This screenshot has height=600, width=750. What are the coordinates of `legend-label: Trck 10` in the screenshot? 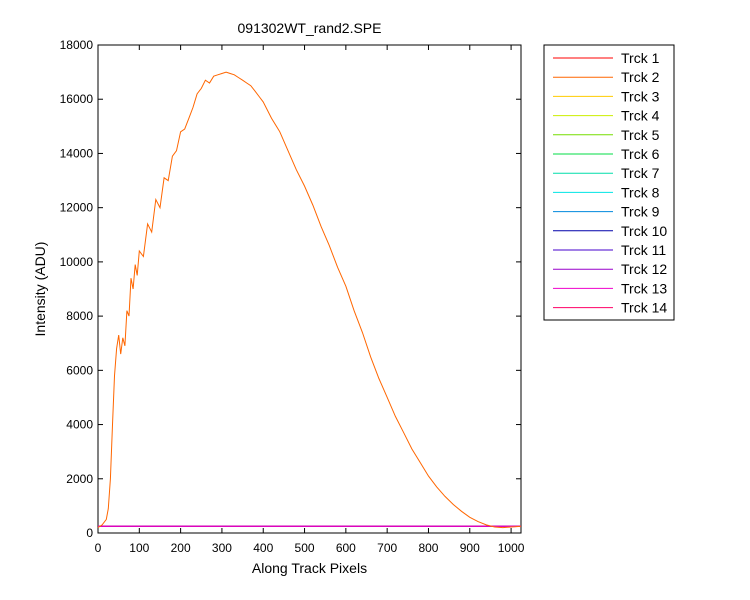 It's located at (644, 231).